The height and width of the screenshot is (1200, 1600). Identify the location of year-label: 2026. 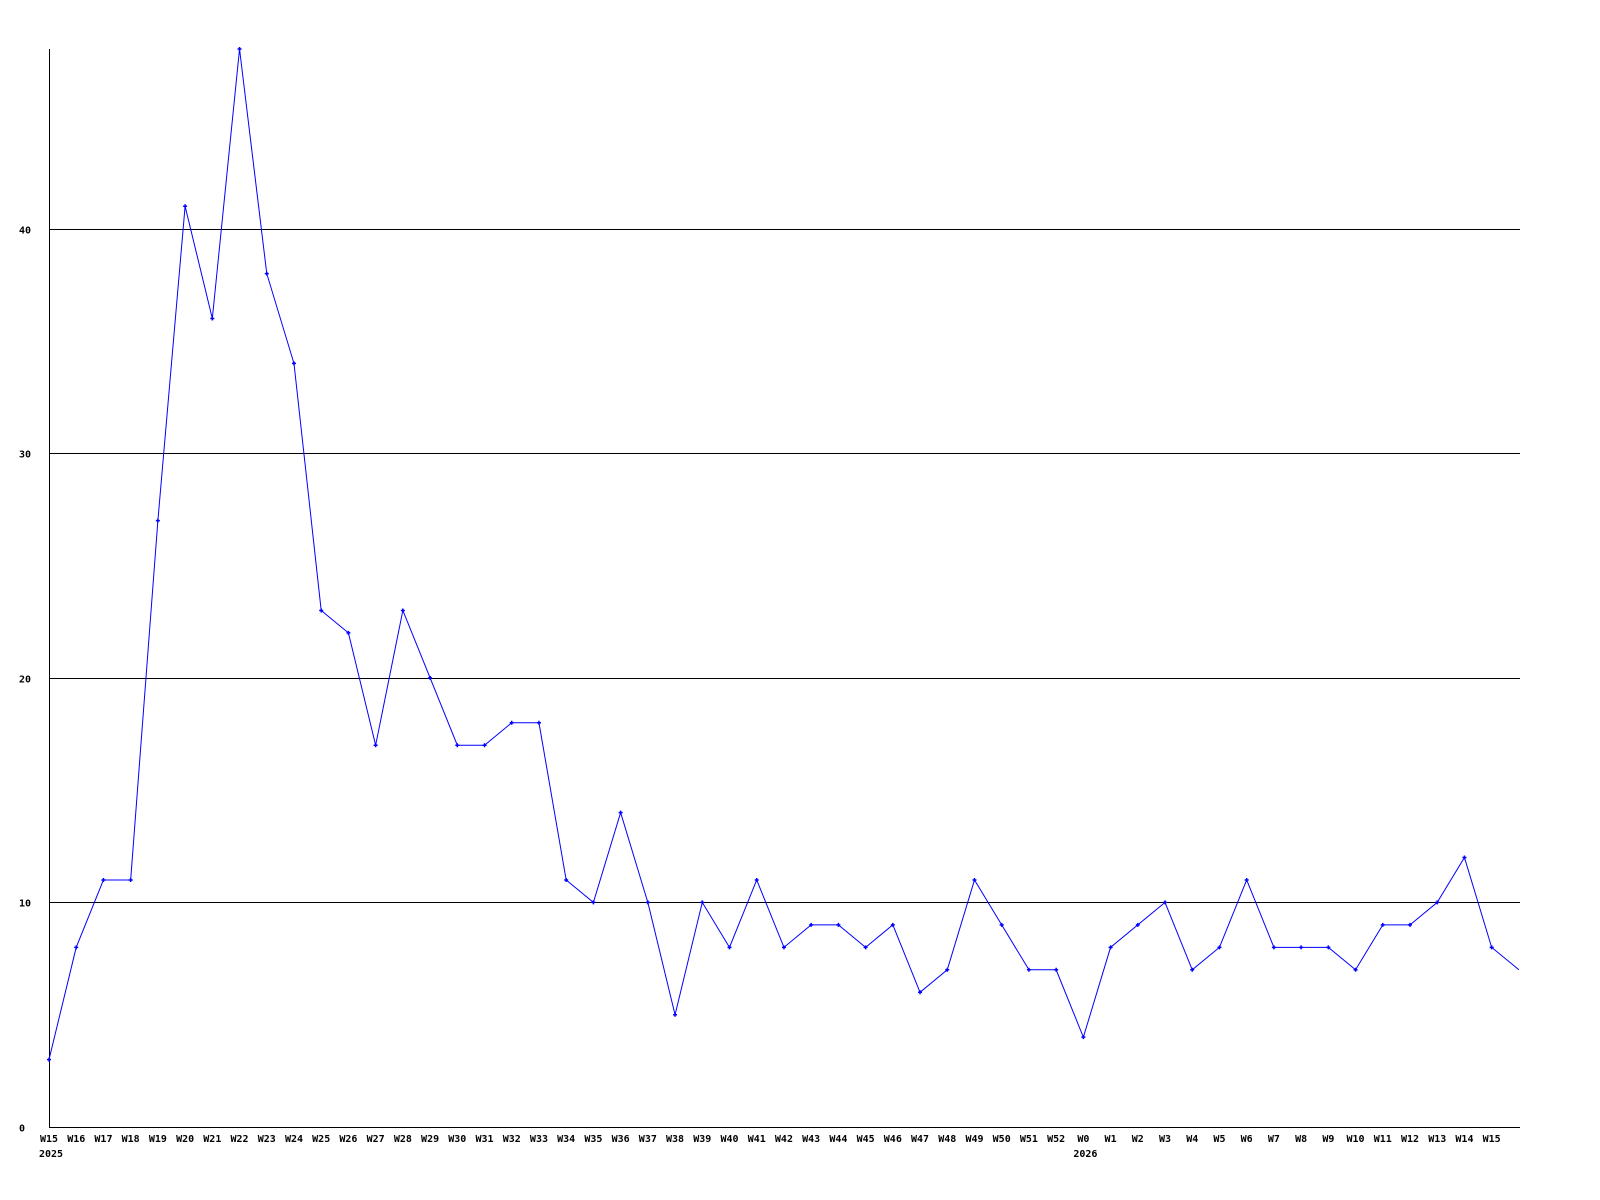
(1085, 1154).